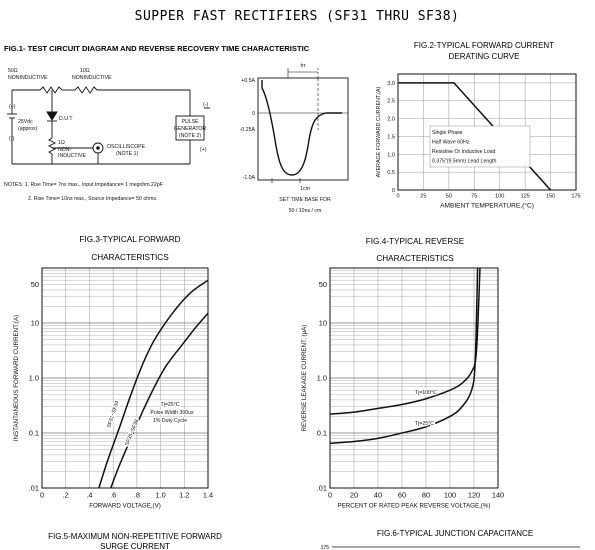 This screenshot has height=550, width=595. What do you see at coordinates (34, 488) in the screenshot?
I see `fig3-ytick-label: .01` at bounding box center [34, 488].